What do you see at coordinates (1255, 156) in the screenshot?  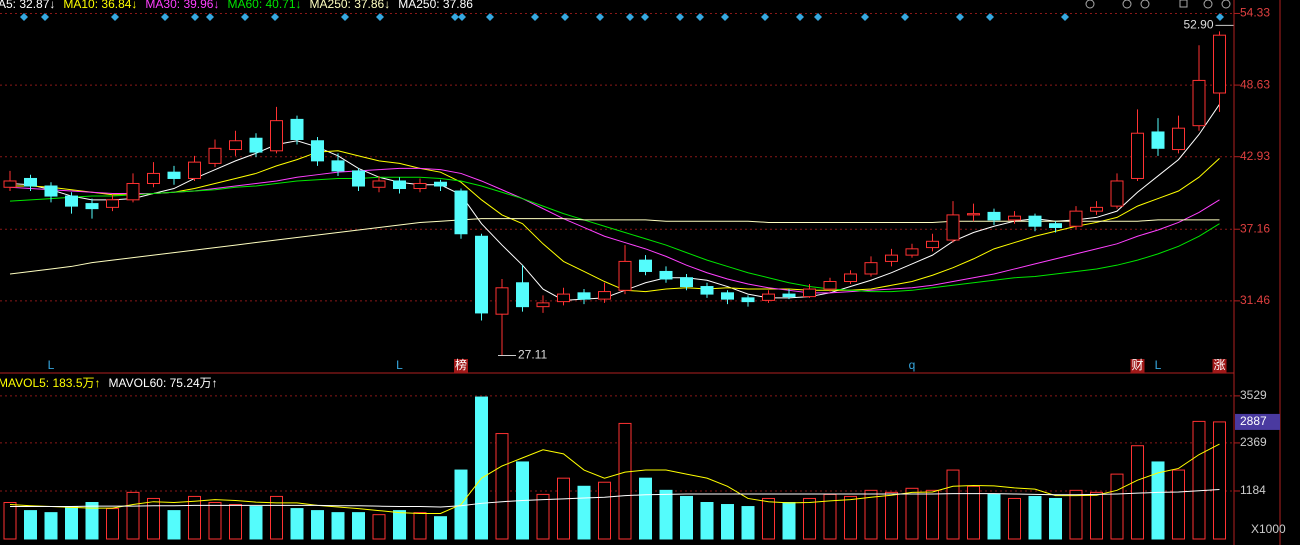 I see `y-tick-label: 42.93` at bounding box center [1255, 156].